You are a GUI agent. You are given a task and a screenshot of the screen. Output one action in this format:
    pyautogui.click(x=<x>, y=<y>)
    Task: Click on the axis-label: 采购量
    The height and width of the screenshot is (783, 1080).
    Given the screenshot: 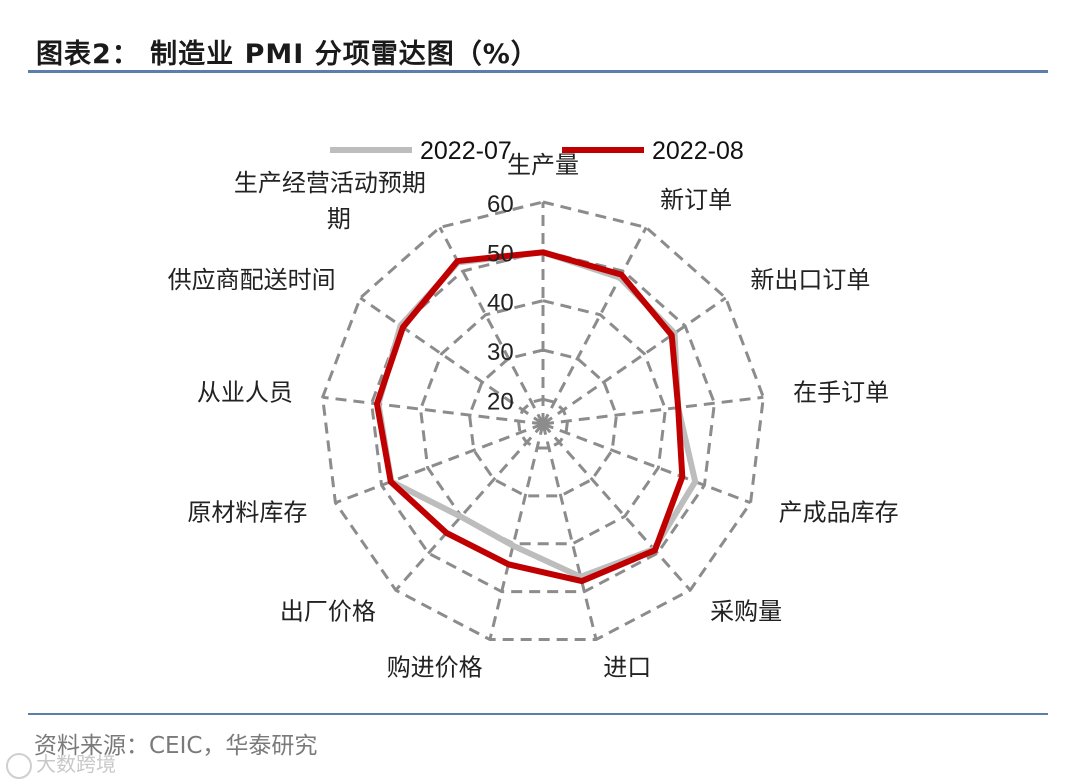 What is the action you would take?
    pyautogui.click(x=746, y=612)
    